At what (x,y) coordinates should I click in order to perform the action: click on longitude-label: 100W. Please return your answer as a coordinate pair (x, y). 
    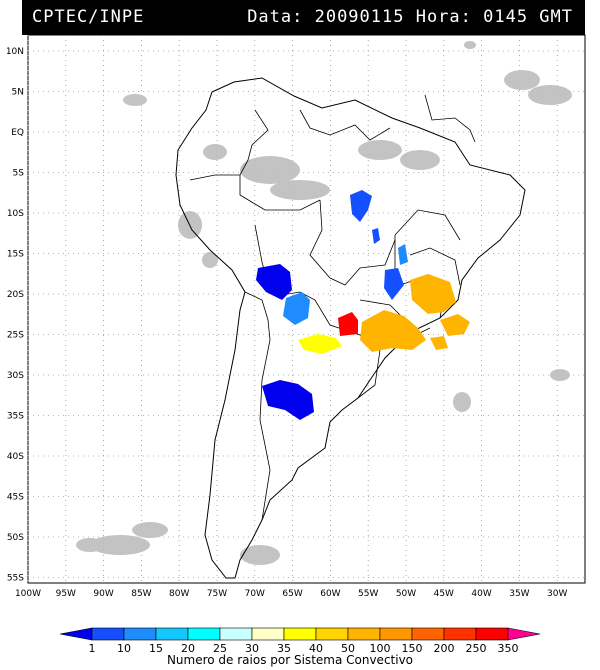
    Looking at the image, I should click on (28, 594).